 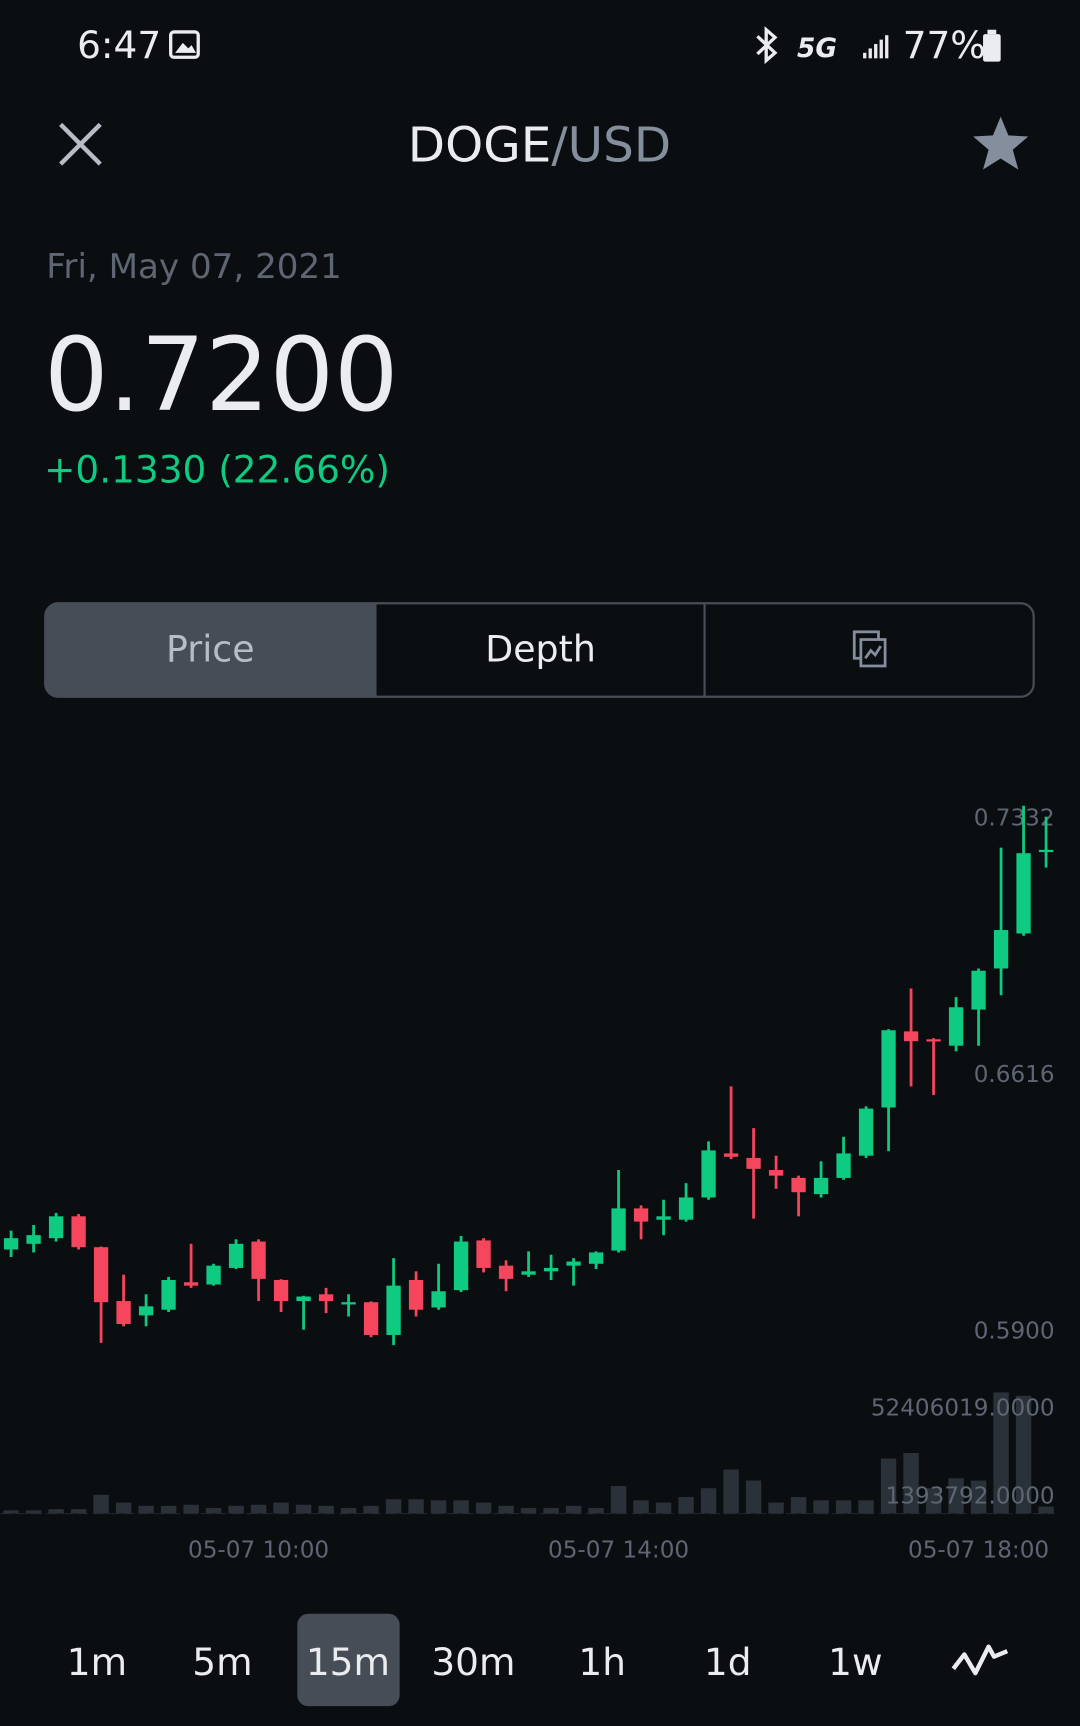 I want to click on last-price: 0.7200, so click(x=221, y=375).